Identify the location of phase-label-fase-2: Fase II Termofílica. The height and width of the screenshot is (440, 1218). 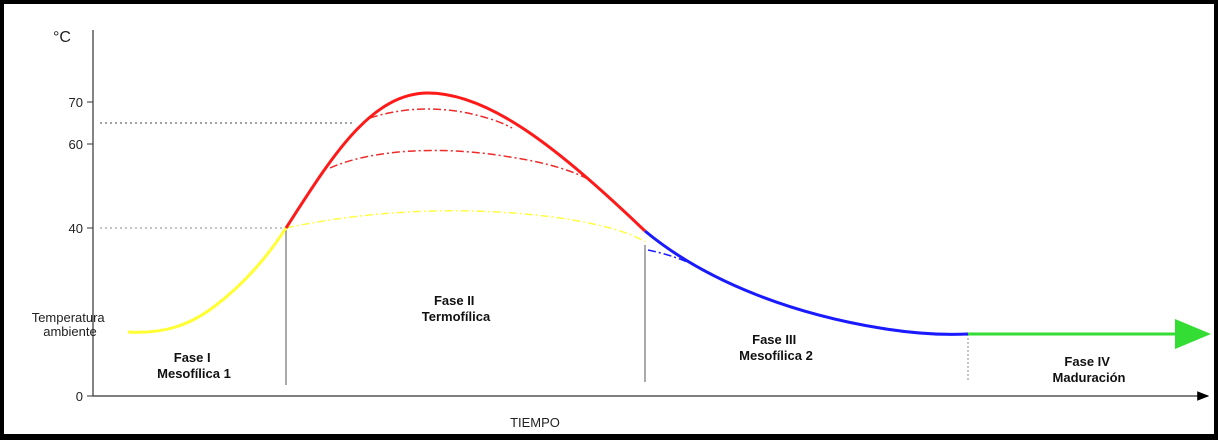
(456, 308).